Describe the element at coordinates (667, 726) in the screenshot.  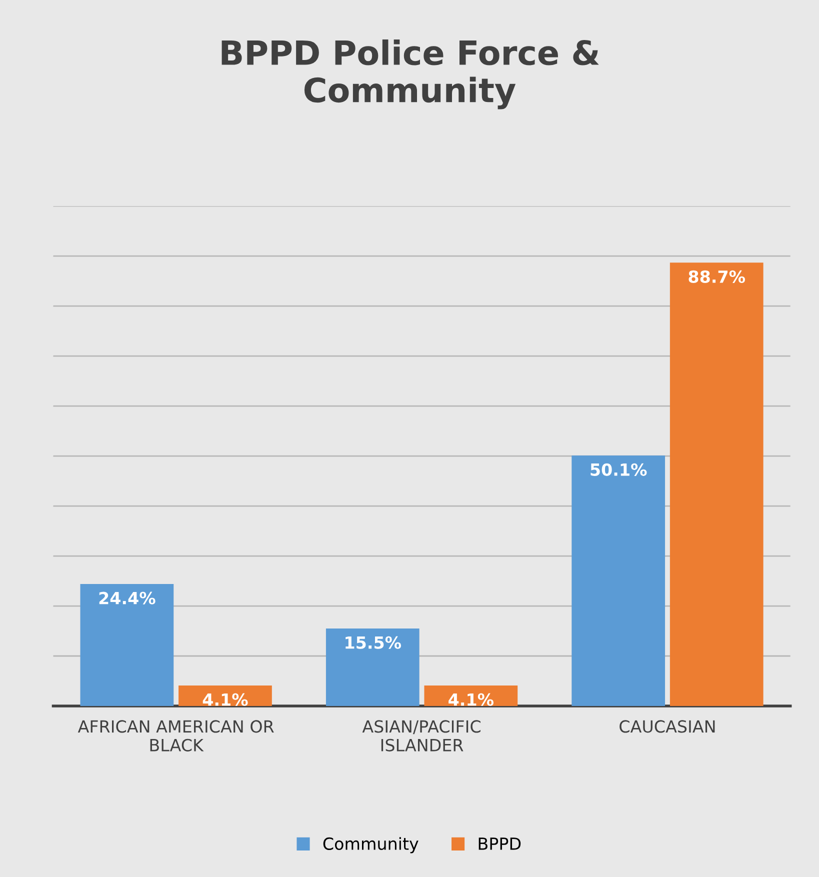
I see `x-tick-label: CAUCASIAN` at that location.